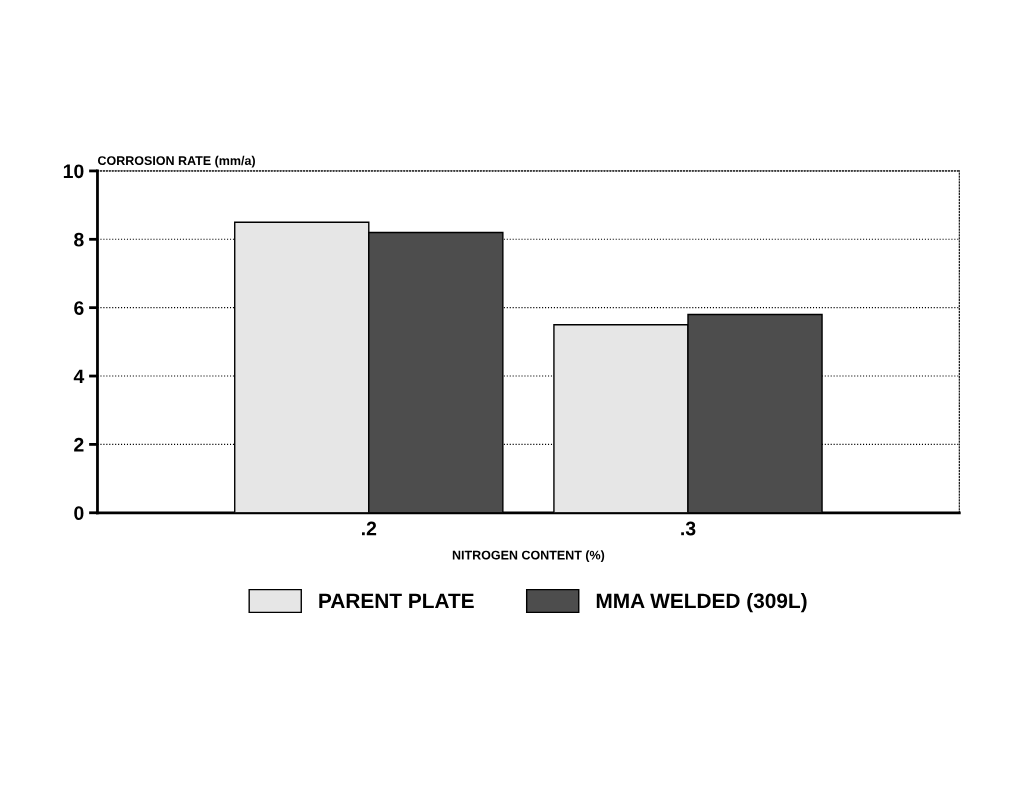 Image resolution: width=1026 pixels, height=795 pixels. What do you see at coordinates (369, 528) in the screenshot?
I see `x-tick-label: .2` at bounding box center [369, 528].